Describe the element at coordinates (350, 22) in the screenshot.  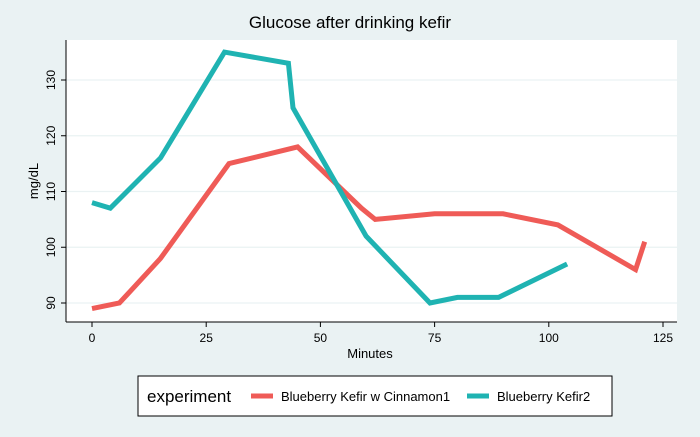
I see `chart-title: Glucose after drinking kefir` at that location.